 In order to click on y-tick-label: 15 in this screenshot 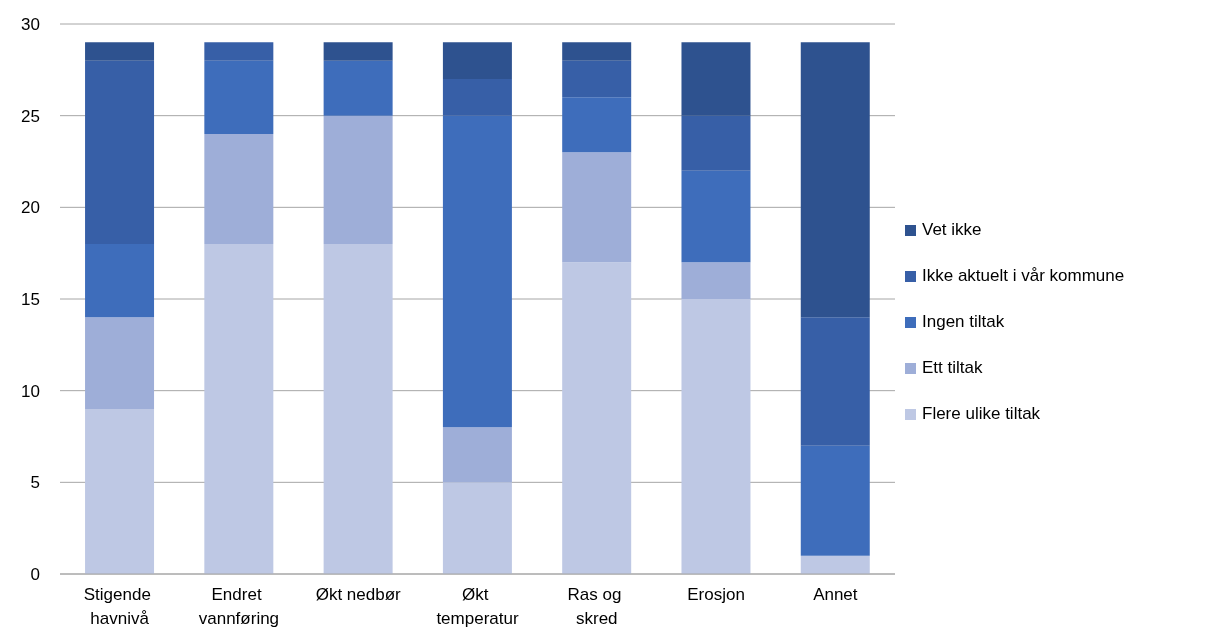, I will do `click(30, 300)`.